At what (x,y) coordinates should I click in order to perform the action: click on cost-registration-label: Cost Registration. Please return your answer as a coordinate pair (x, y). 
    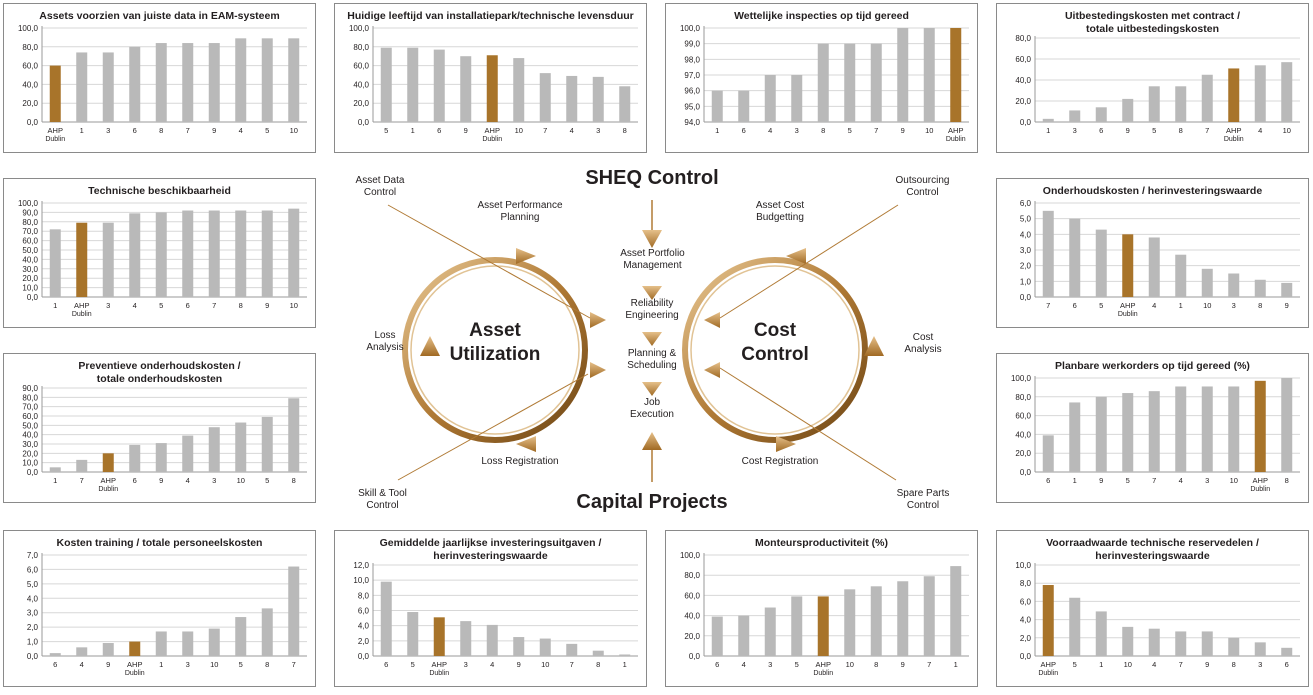
    Looking at the image, I should click on (780, 461).